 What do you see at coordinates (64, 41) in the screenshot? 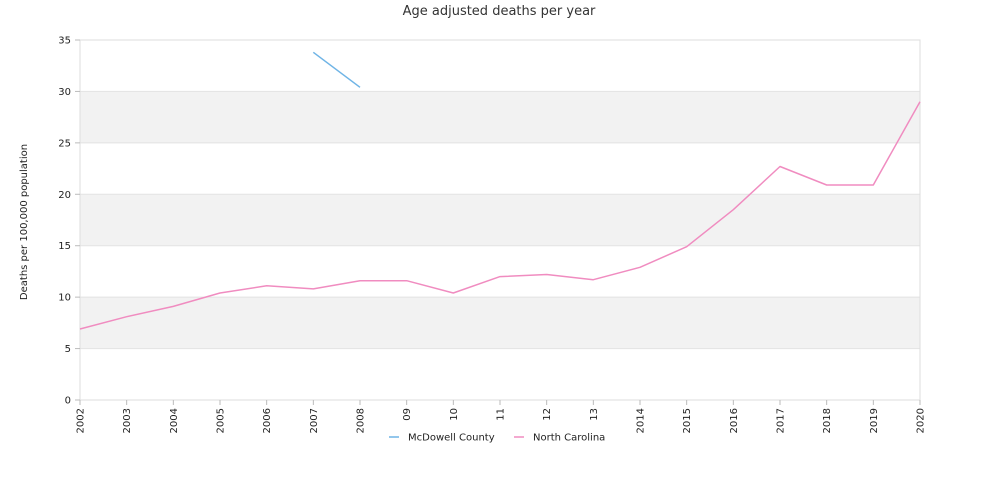
I see `y-tick-label: 35` at bounding box center [64, 41].